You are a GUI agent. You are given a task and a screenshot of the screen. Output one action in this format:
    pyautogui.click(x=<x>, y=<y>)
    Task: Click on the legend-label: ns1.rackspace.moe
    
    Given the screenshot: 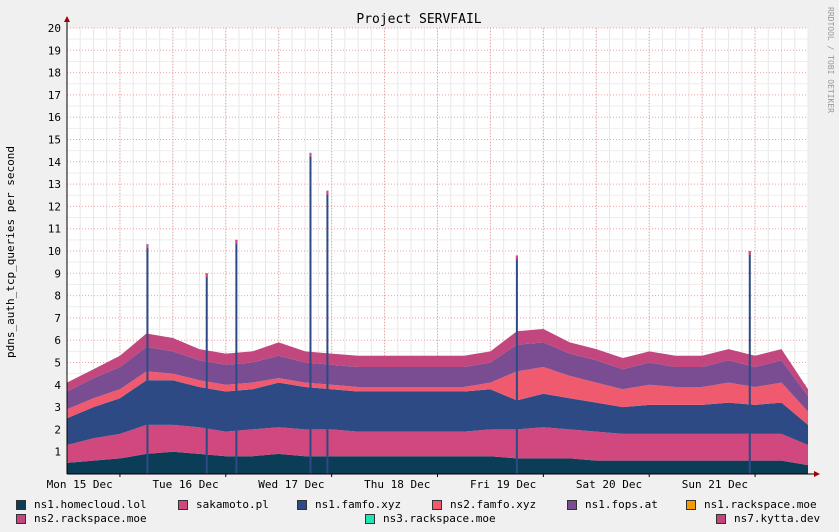 What is the action you would take?
    pyautogui.click(x=760, y=504)
    